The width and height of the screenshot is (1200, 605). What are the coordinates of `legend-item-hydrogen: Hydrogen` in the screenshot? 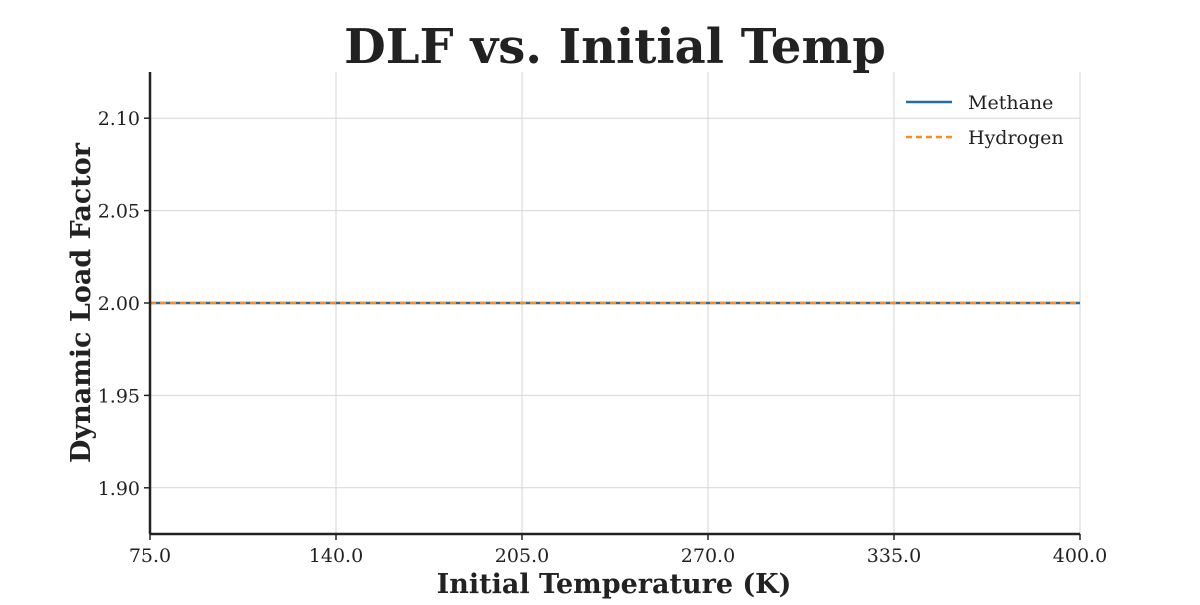 It's located at (985, 138).